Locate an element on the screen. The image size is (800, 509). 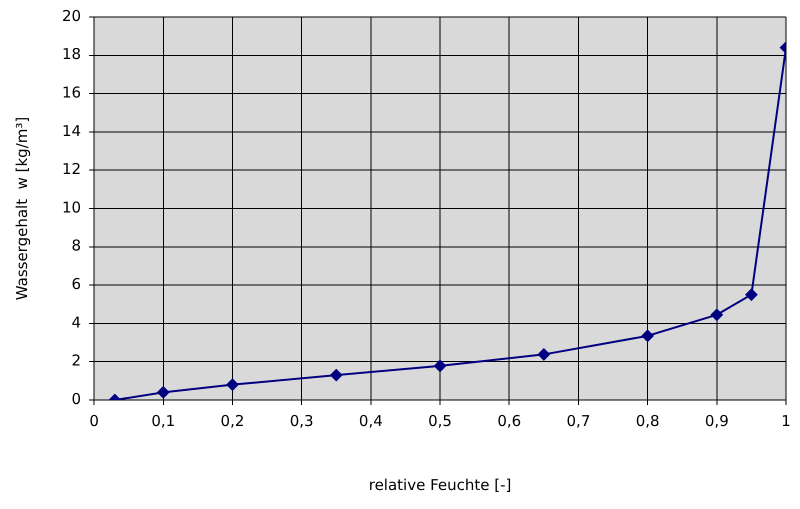
y-tick-label: 2 is located at coordinates (77, 361).